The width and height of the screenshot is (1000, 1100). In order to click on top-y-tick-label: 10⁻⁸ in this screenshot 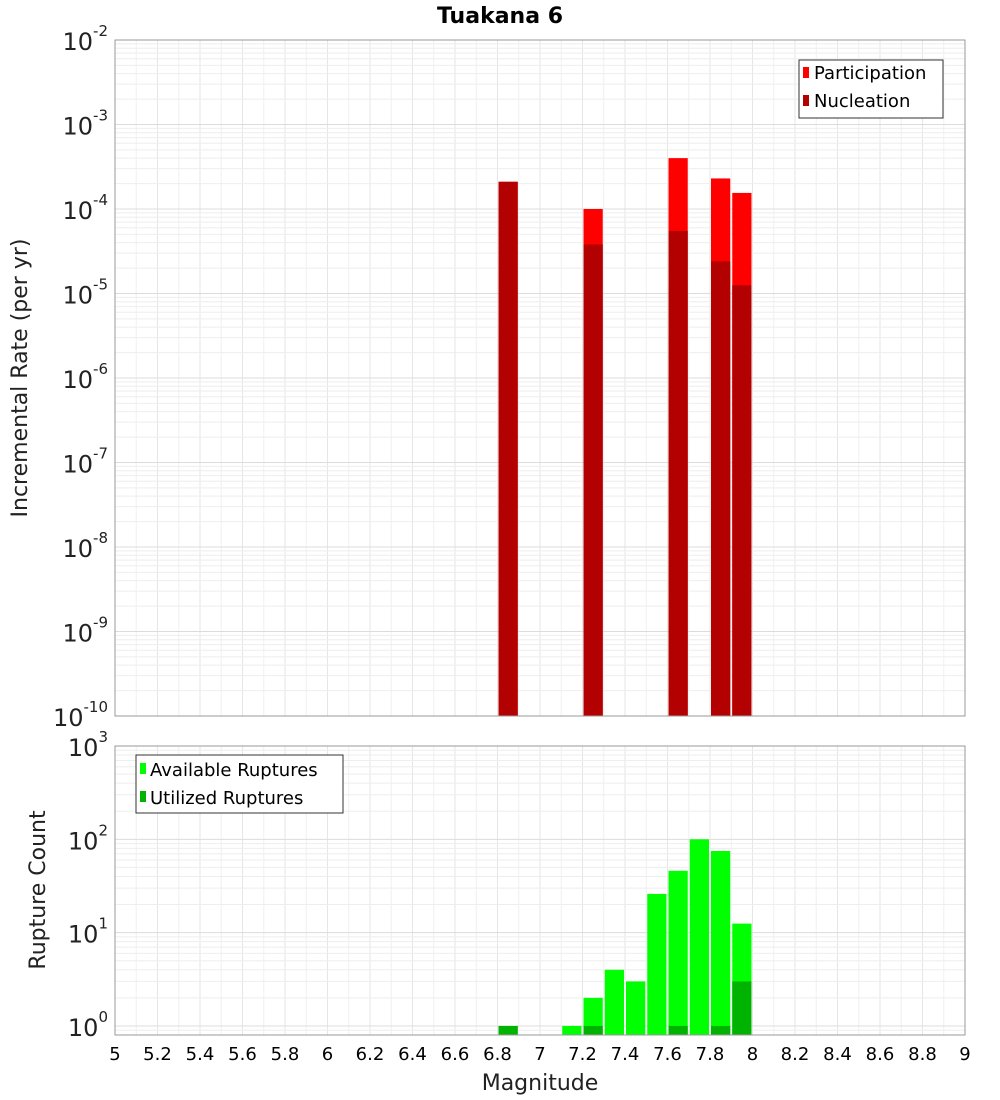, I will do `click(85, 546)`.